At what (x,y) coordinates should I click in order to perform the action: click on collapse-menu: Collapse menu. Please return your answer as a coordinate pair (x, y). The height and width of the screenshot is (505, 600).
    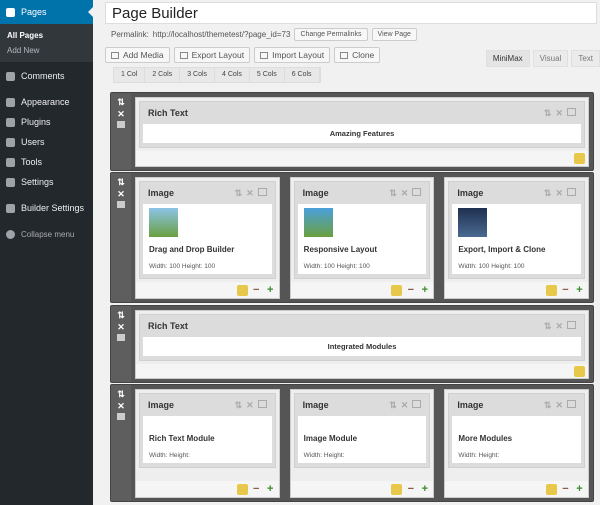
    Looking at the image, I should click on (46, 234).